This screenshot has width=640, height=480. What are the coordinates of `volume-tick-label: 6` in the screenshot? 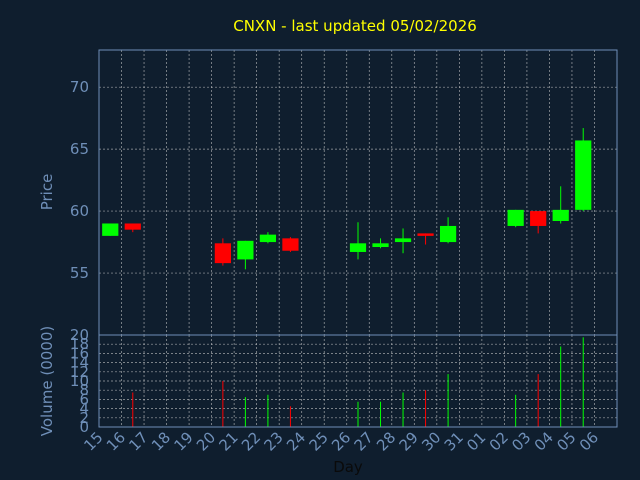 It's located at (84, 399).